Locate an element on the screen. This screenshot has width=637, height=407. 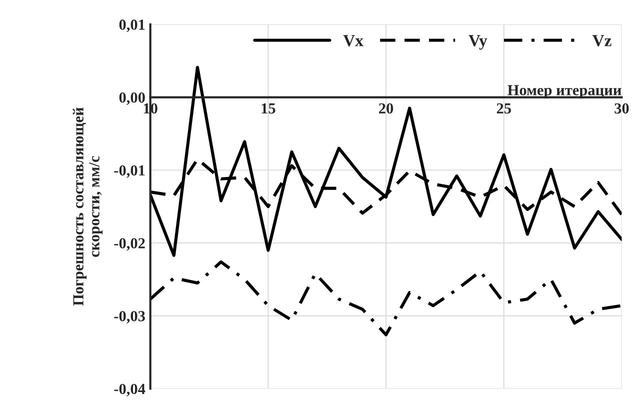
line-series is located at coordinates (386, 298).